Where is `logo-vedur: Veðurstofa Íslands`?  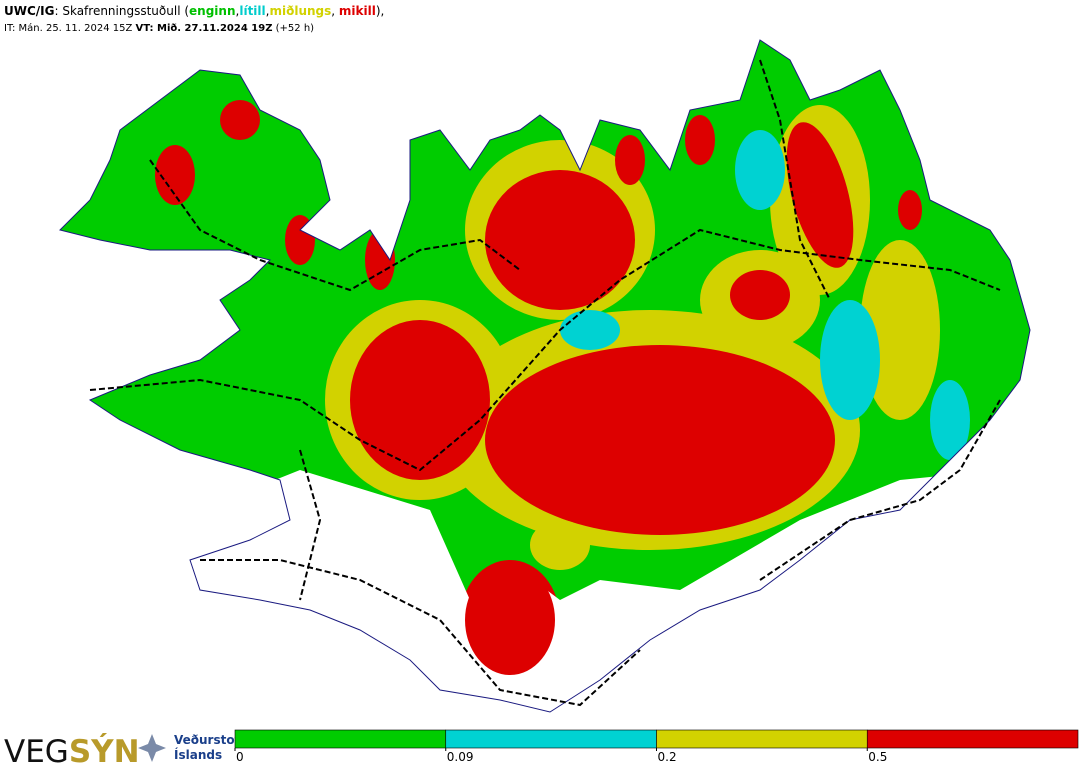 logo-vedur: Veðurstofa Íslands is located at coordinates (193, 747).